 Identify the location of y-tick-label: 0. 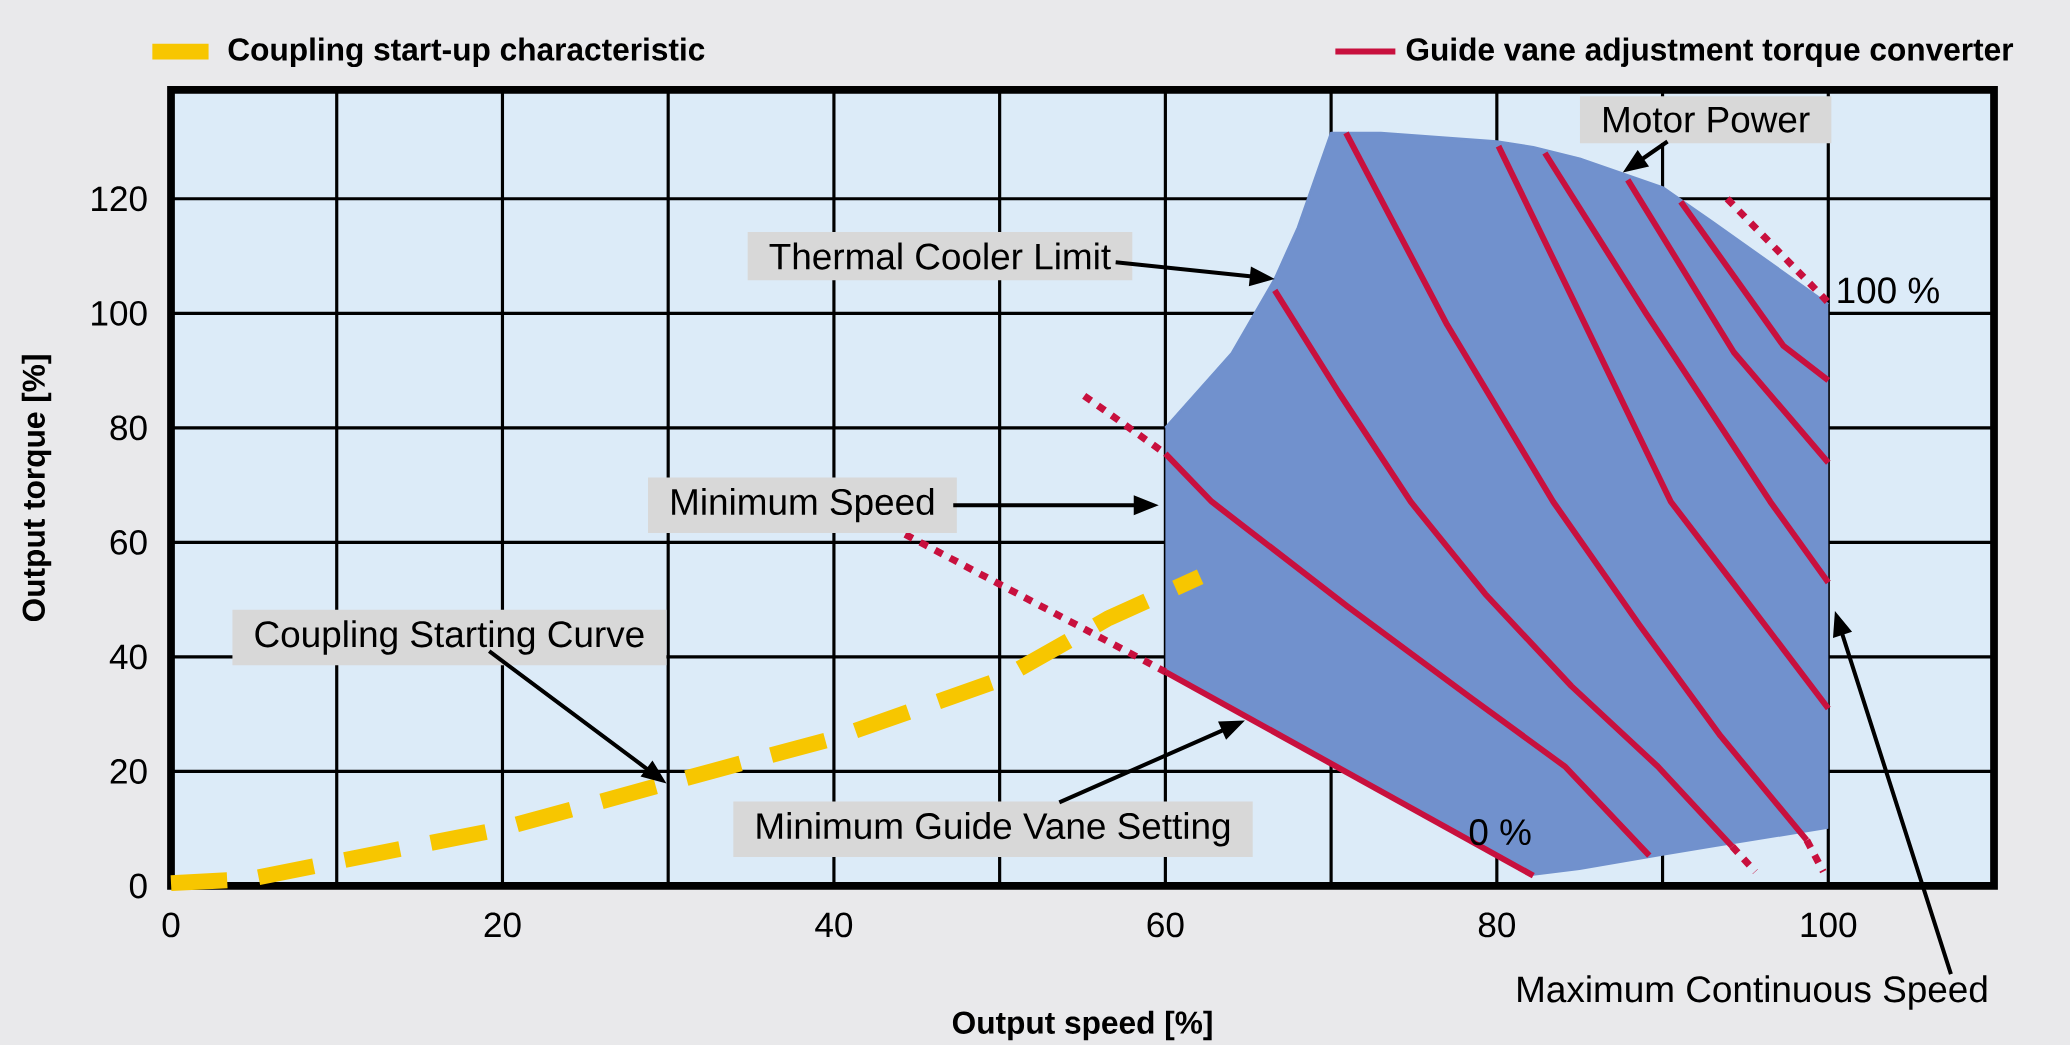
(138, 886).